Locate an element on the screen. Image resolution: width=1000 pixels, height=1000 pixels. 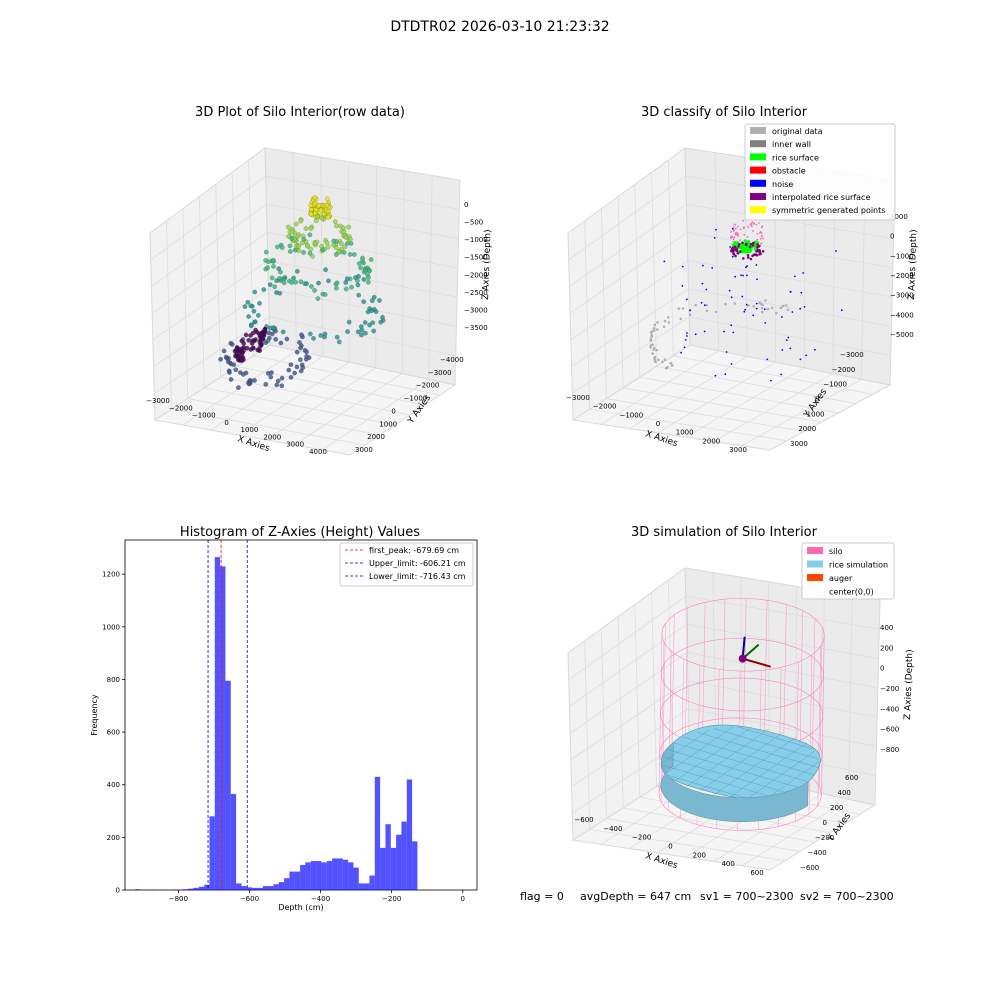
x-tick-label: −2000 is located at coordinates (605, 407).